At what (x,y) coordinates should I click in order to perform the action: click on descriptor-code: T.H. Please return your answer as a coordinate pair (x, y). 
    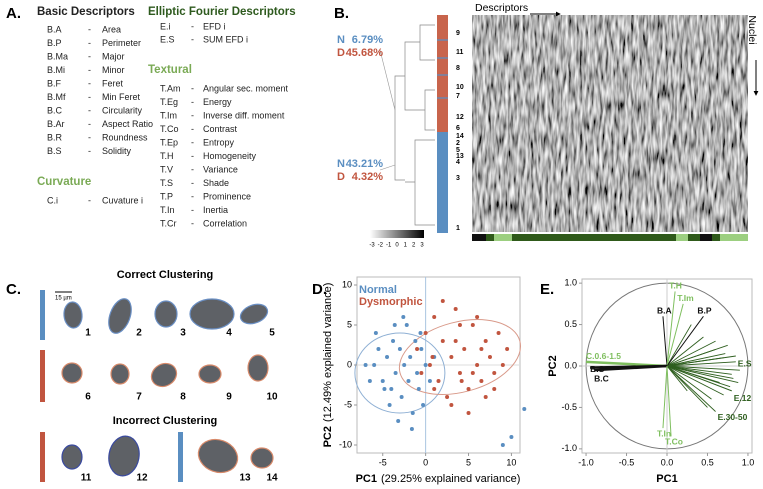
    Looking at the image, I should click on (167, 156).